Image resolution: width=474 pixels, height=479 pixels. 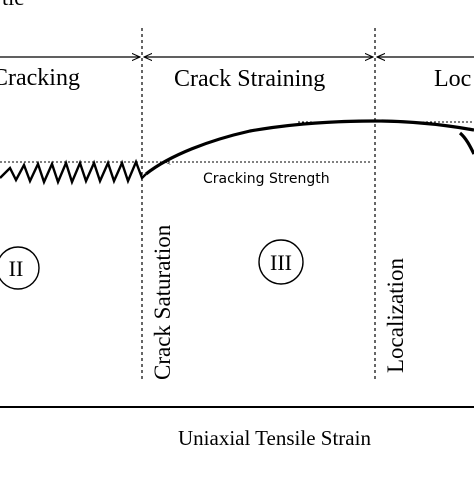 What do you see at coordinates (162, 302) in the screenshot?
I see `crack-saturation-label: Crack Saturation` at bounding box center [162, 302].